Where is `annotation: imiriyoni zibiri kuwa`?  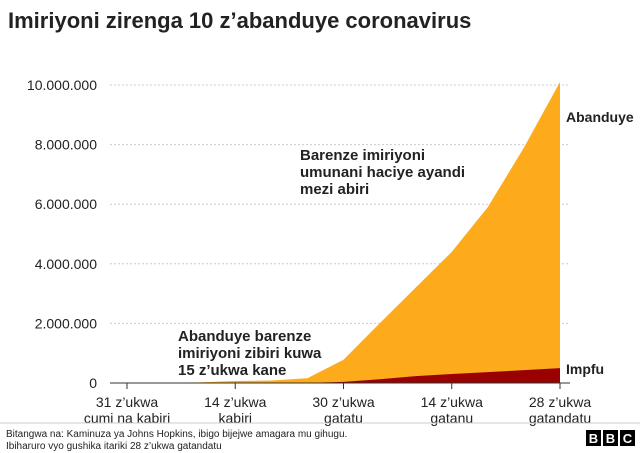 annotation: imiriyoni zibiri kuwa is located at coordinates (250, 353).